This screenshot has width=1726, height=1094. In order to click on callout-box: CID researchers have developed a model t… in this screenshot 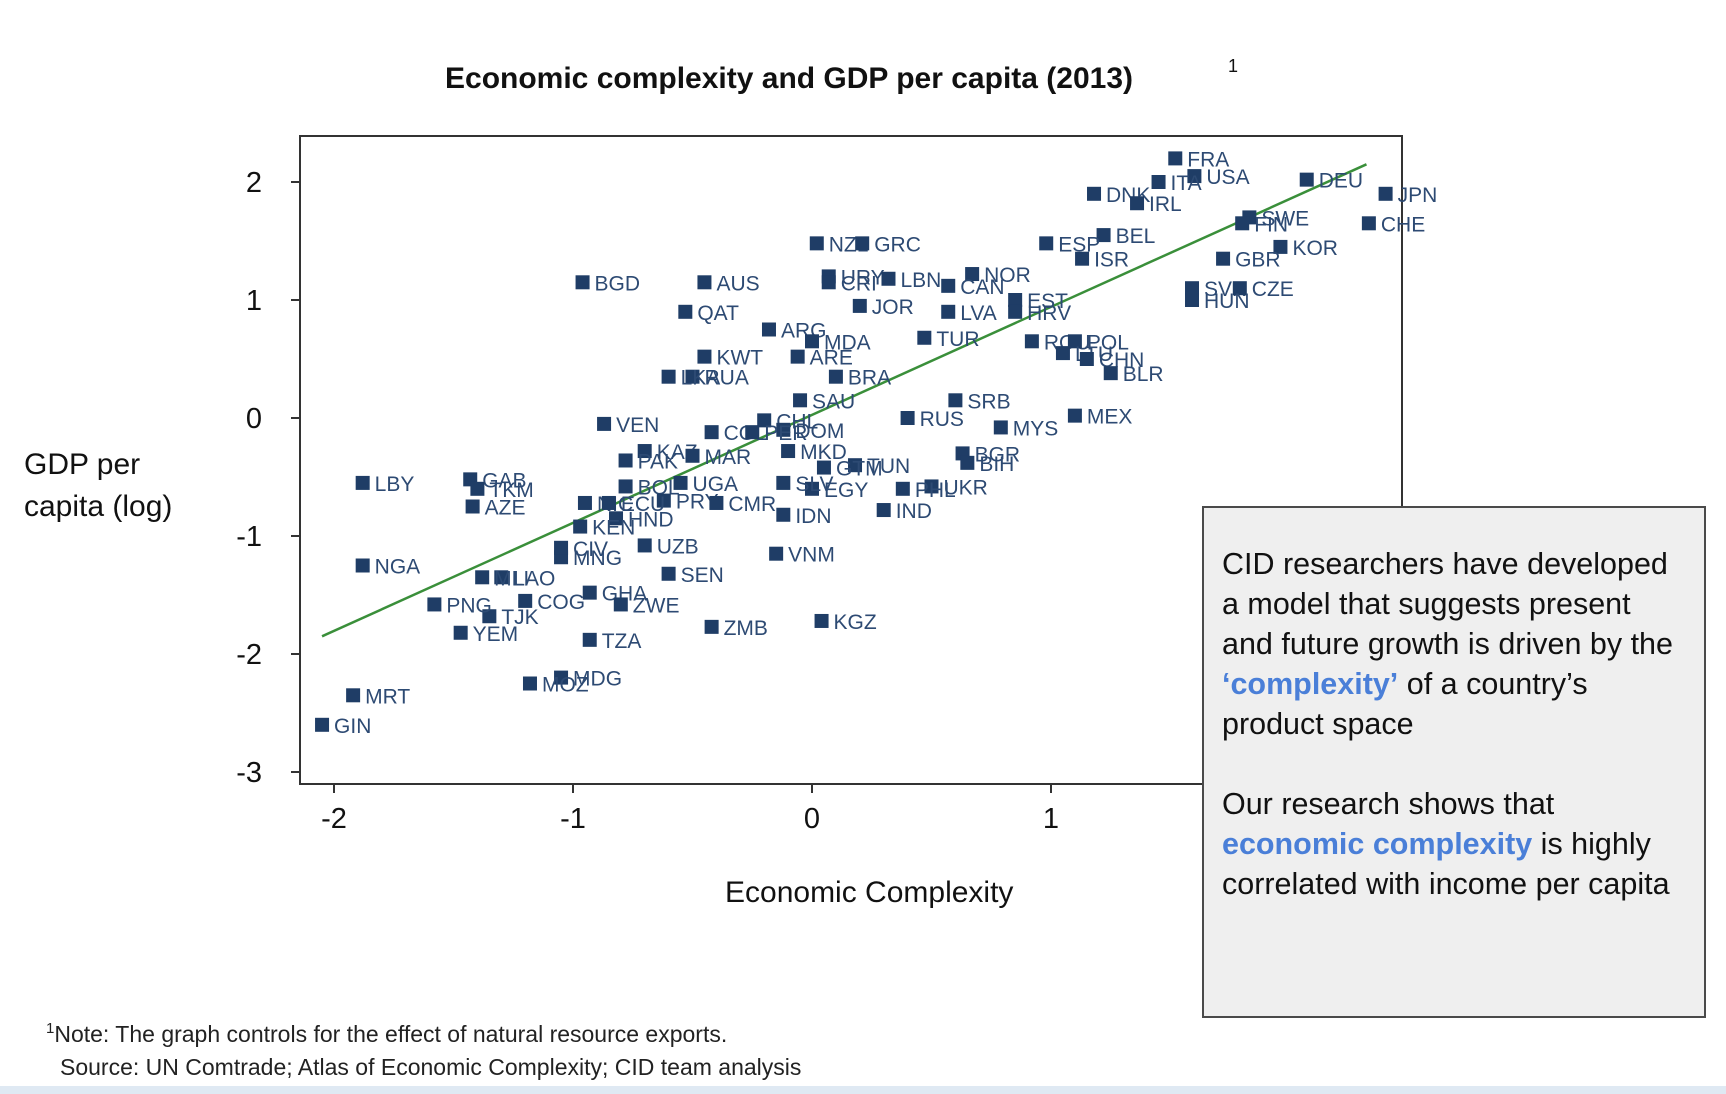, I will do `click(1454, 762)`.